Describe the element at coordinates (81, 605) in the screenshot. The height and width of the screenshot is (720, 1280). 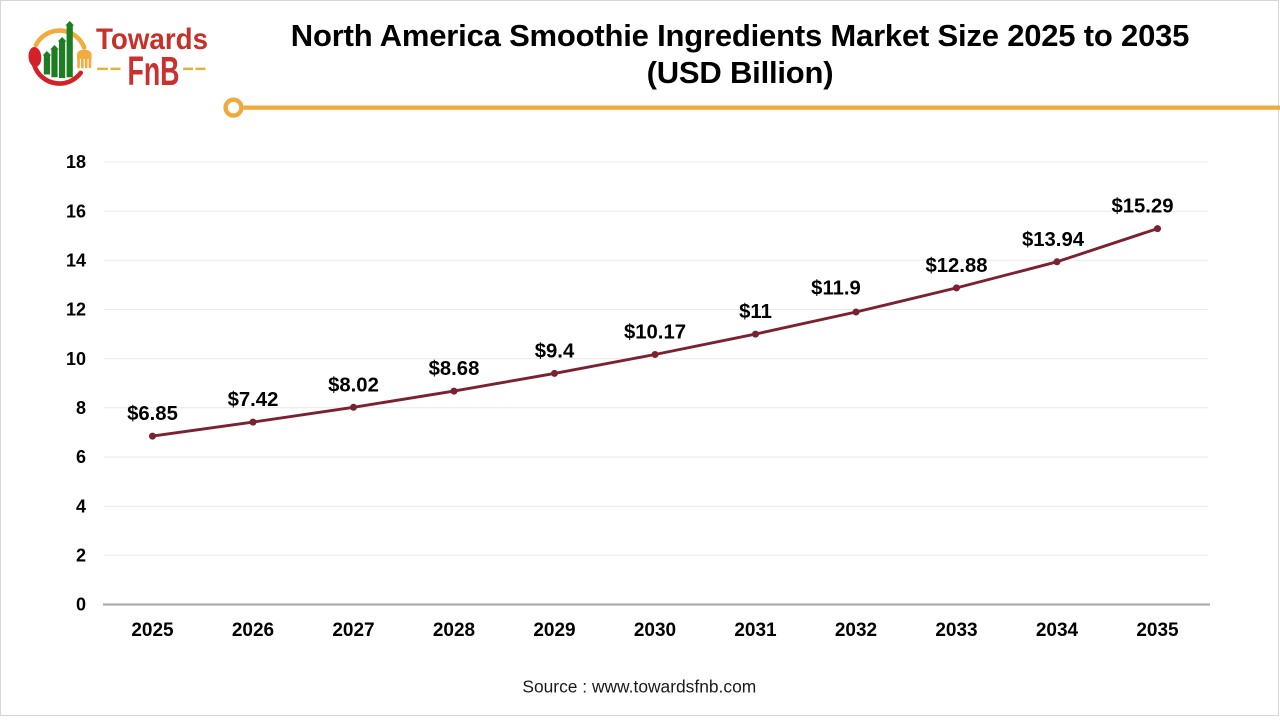
I see `svg-text: 0` at that location.